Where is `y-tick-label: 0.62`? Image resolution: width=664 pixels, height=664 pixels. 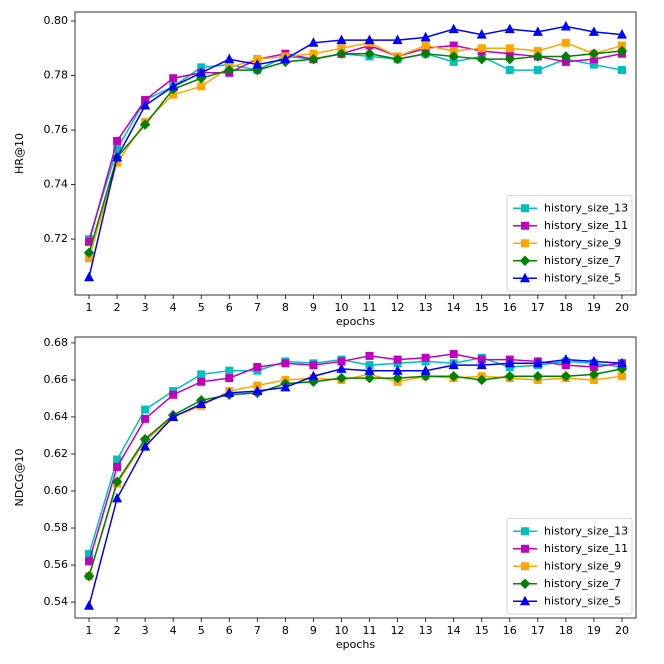
y-tick-label: 0.62 is located at coordinates (56, 453).